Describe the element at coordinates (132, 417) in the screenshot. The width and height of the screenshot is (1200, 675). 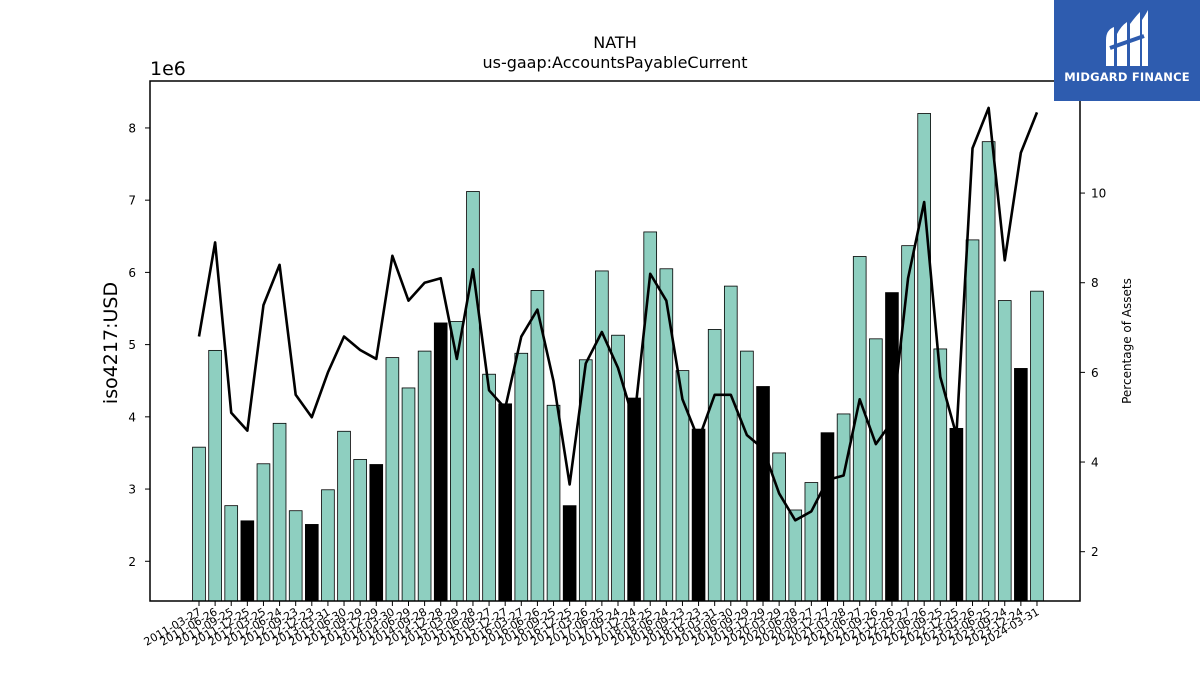
I see `y-tick-label: 4` at that location.